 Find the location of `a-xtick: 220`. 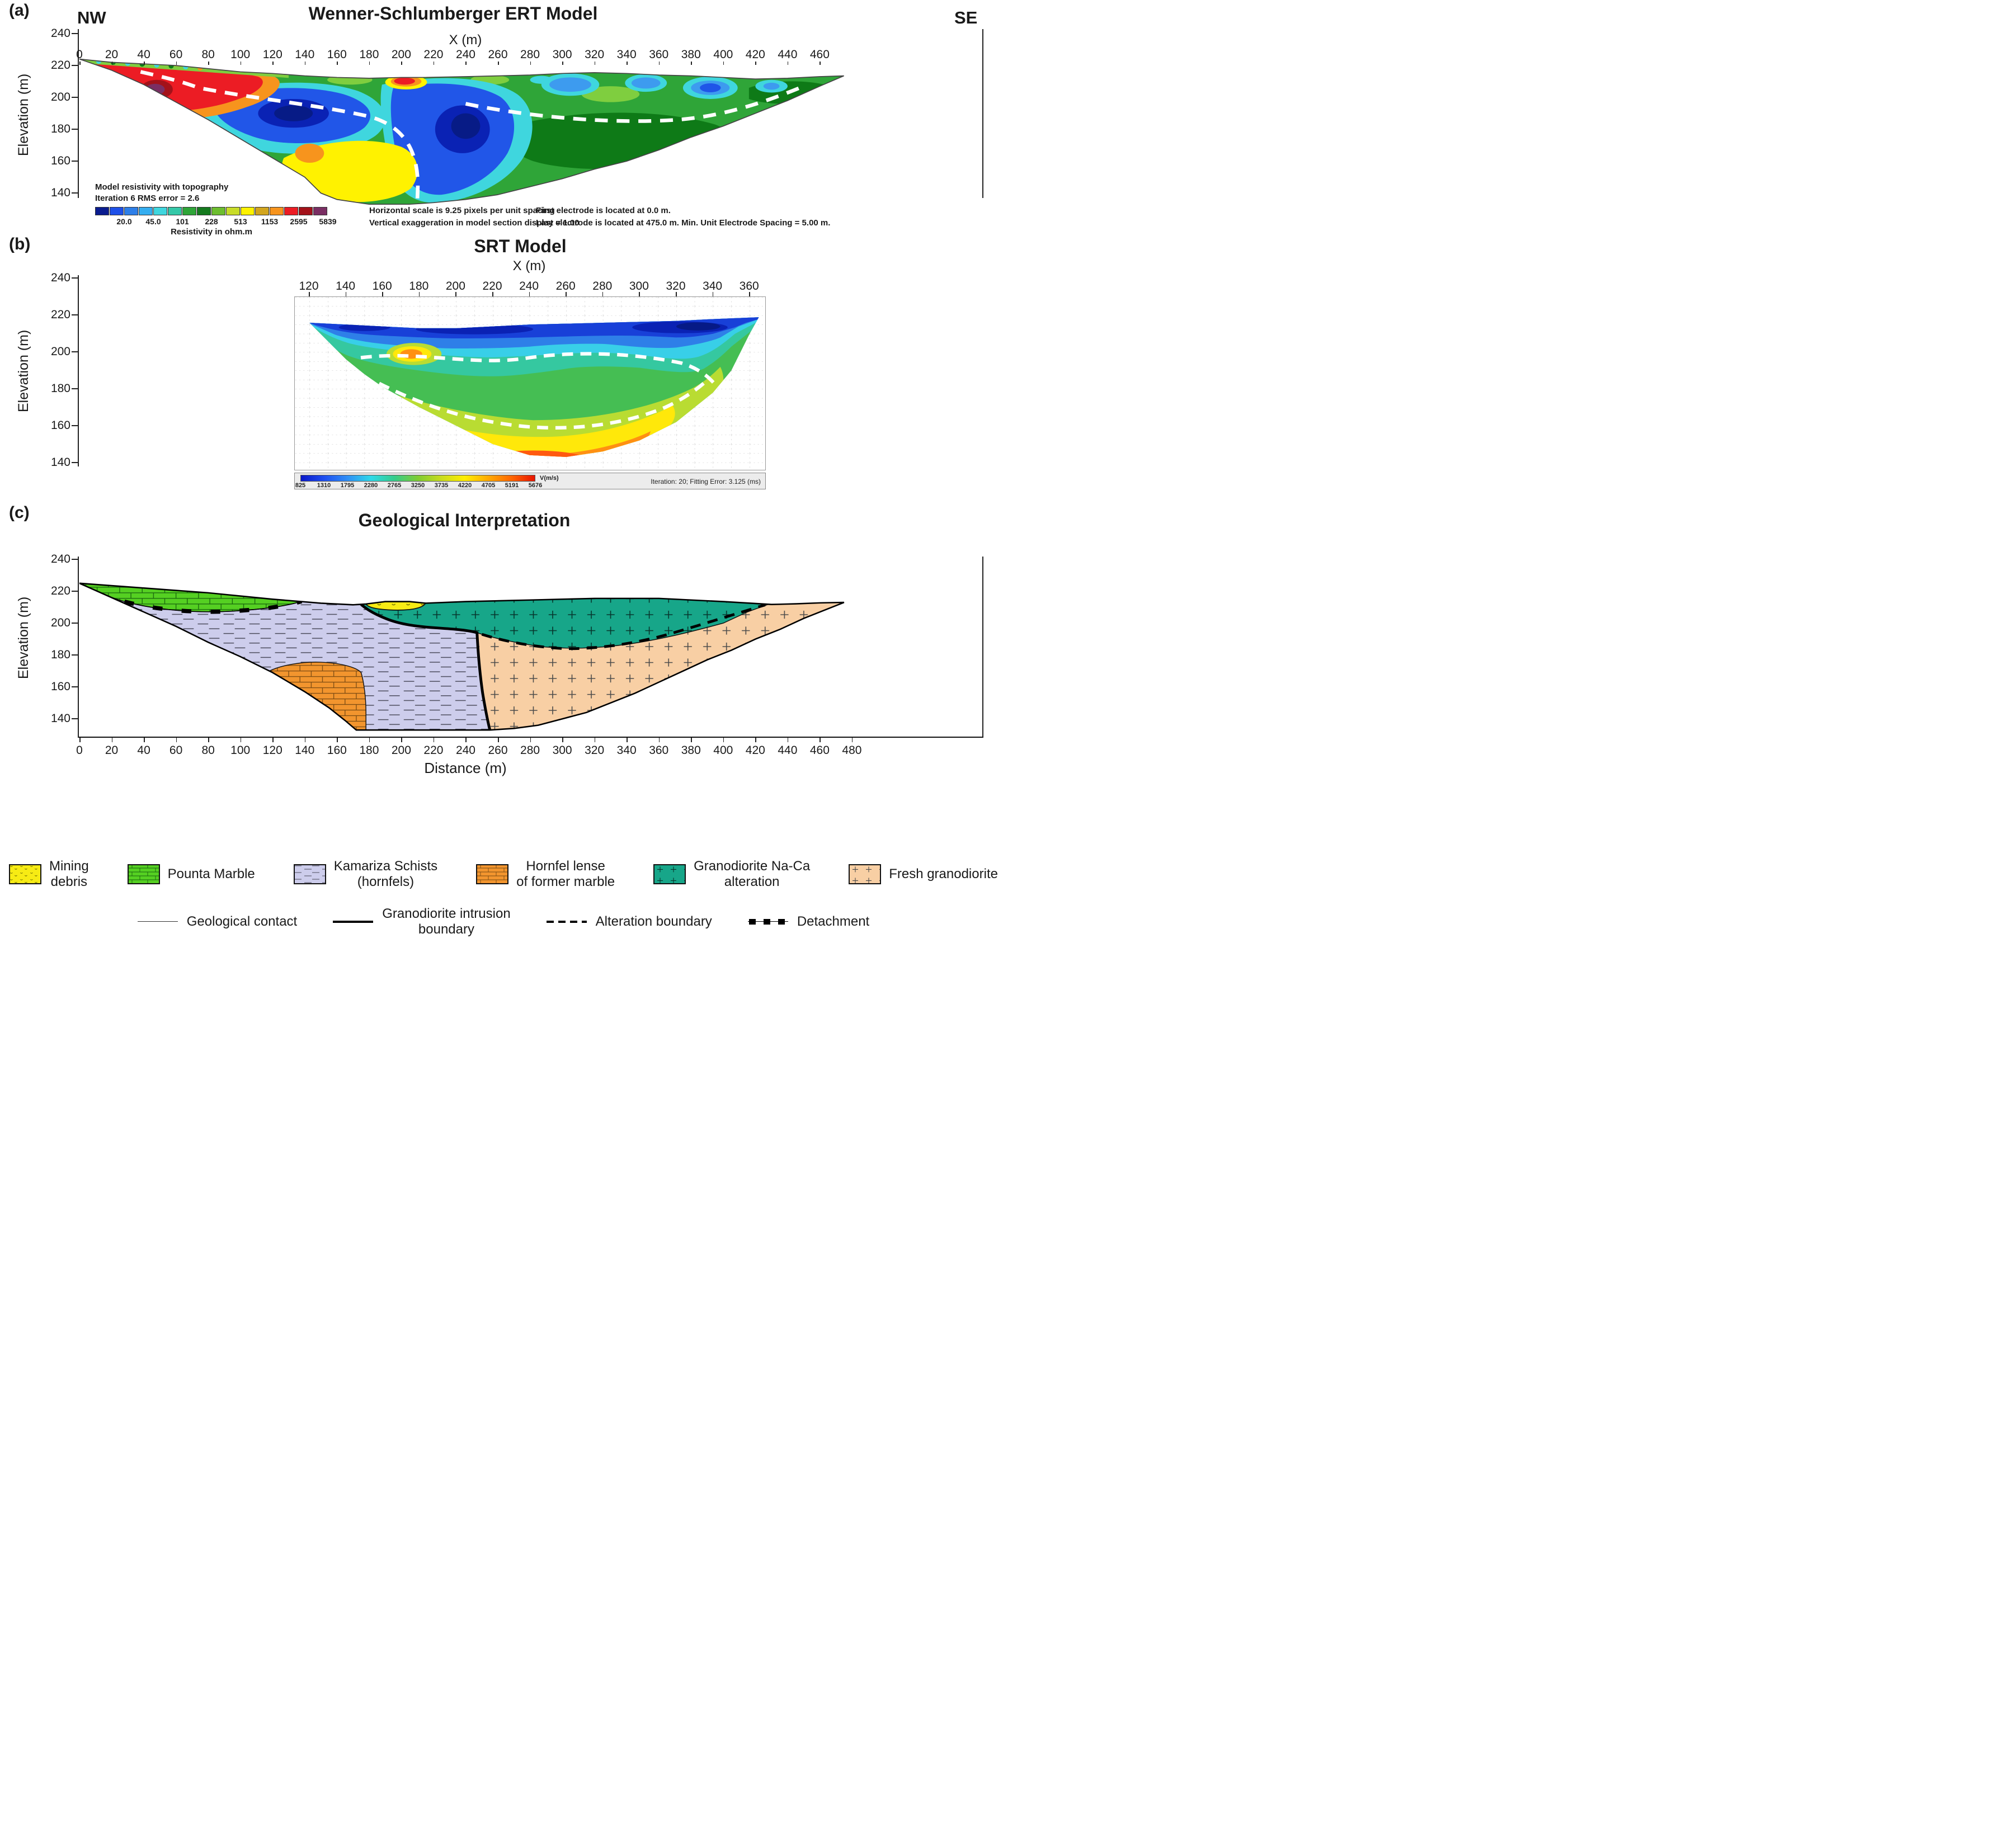

a-xtick: 220 is located at coordinates (433, 54).